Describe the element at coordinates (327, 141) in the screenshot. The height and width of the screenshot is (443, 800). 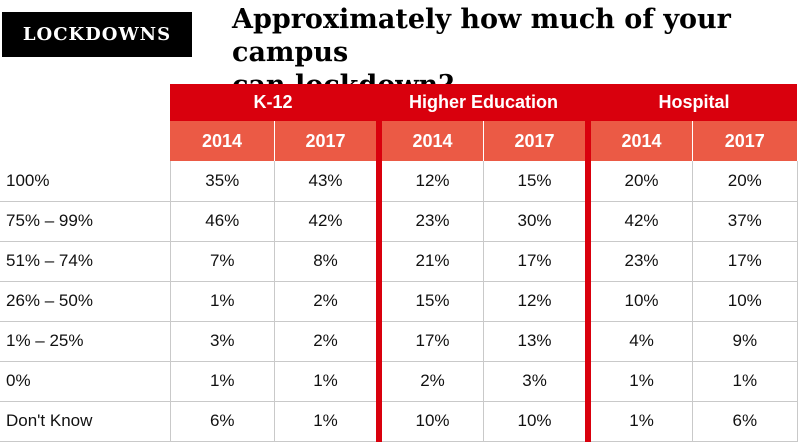
I see `year-header-k12-2017: 2017` at that location.